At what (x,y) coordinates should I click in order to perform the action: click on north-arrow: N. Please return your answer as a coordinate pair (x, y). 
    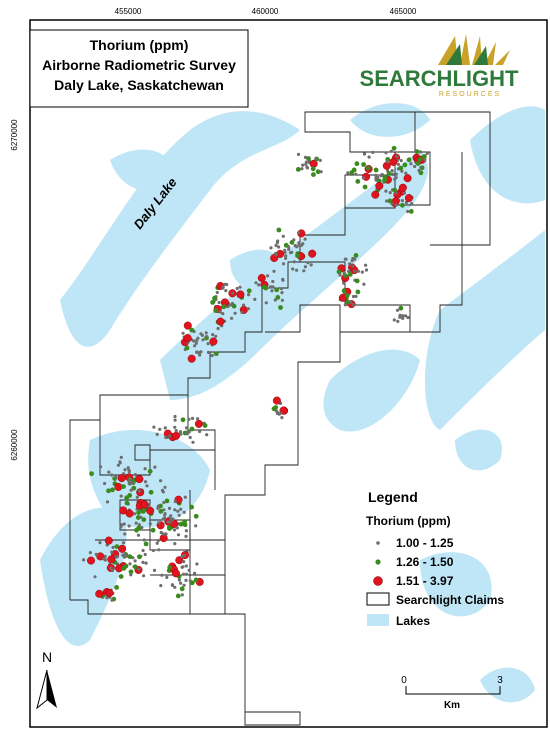
    Looking at the image, I should click on (46, 679).